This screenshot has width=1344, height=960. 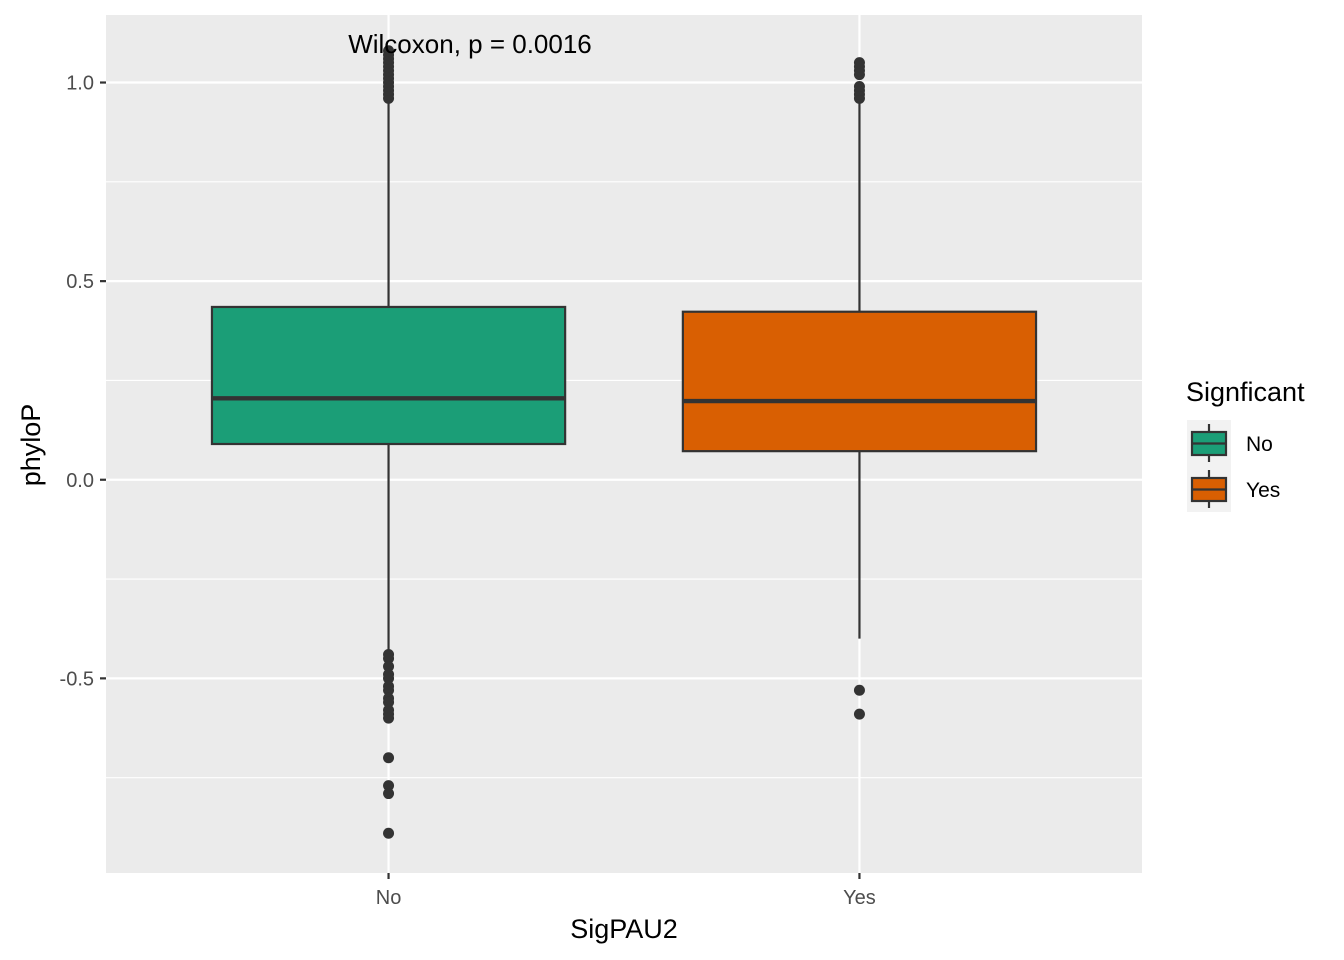 What do you see at coordinates (1263, 490) in the screenshot?
I see `legend-label: Yes` at bounding box center [1263, 490].